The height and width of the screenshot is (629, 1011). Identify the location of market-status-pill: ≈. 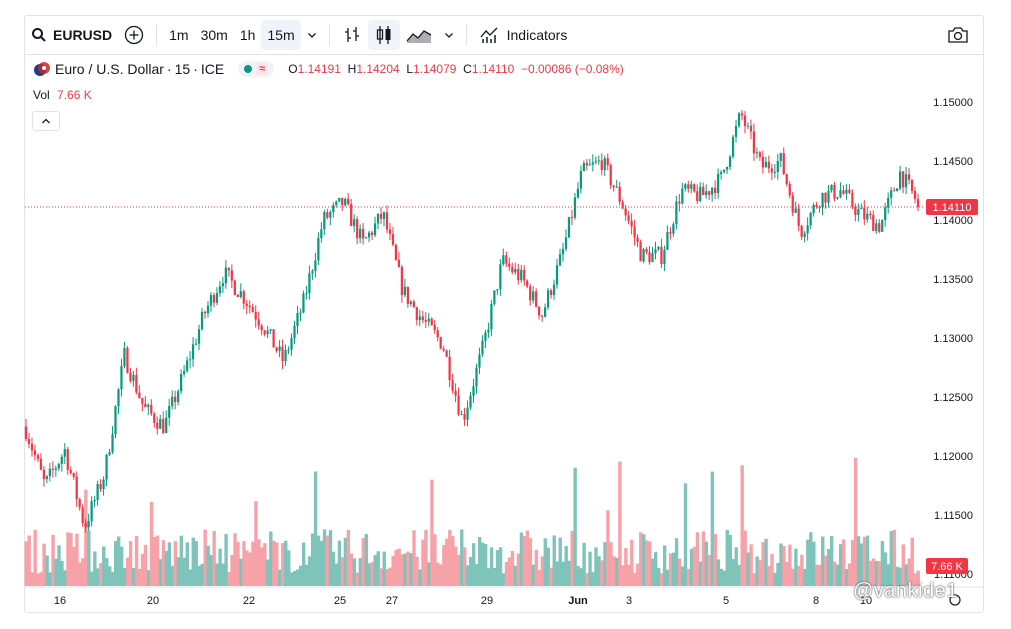
(256, 69).